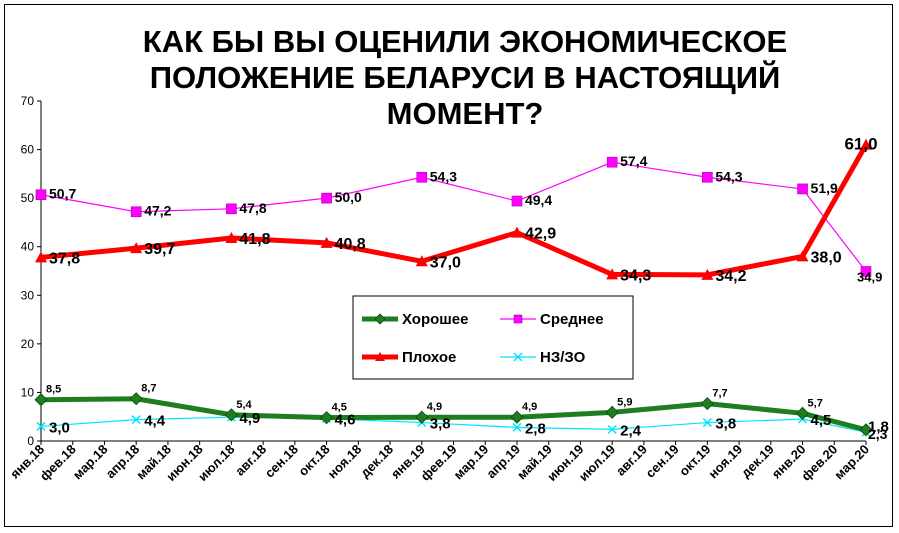  What do you see at coordinates (435, 319) in the screenshot?
I see `legend-label: Хорошее` at bounding box center [435, 319].